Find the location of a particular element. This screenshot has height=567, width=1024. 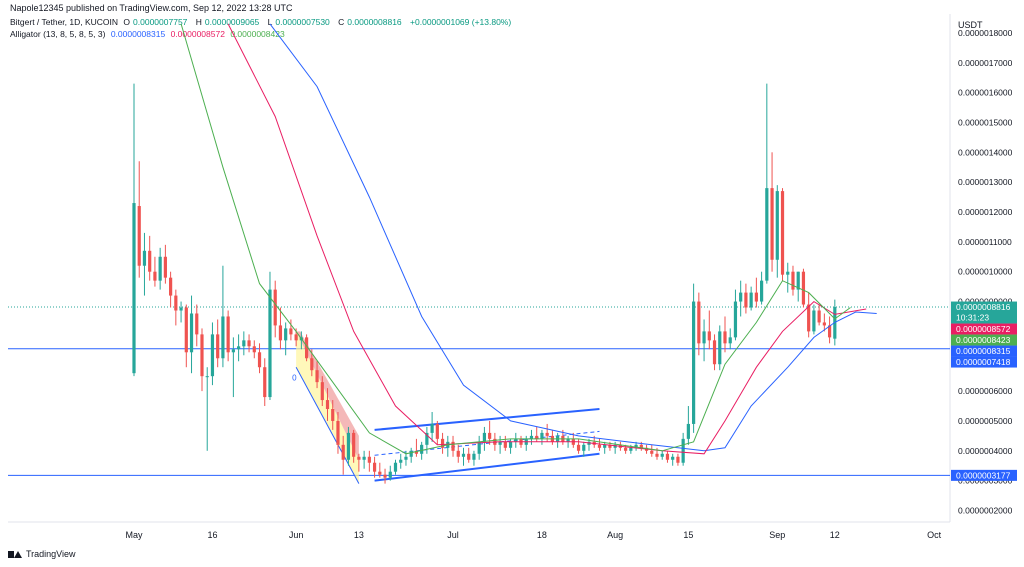

channel-upper-line is located at coordinates (487, 419).